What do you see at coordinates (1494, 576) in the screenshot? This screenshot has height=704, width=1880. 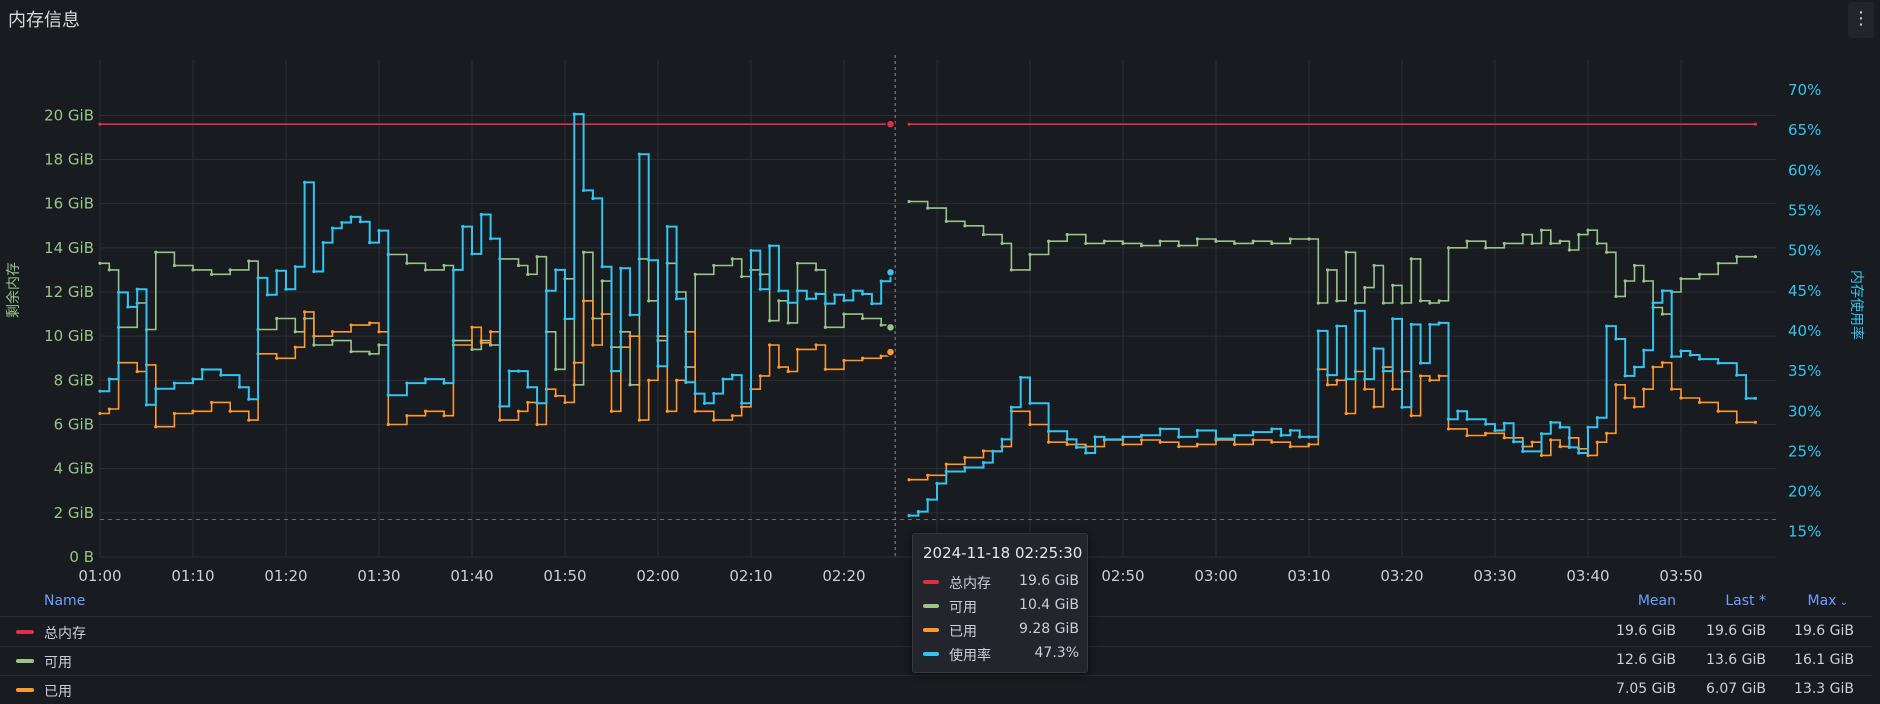 I see `x-tick-label: 03:30` at bounding box center [1494, 576].